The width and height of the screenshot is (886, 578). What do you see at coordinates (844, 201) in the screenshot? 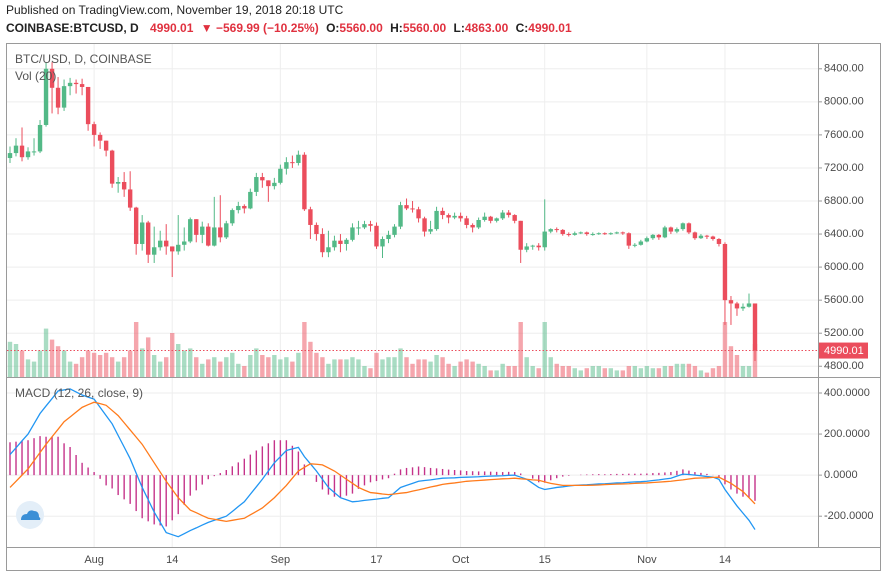
I see `y-tick-label: 6800.00` at bounding box center [844, 201].